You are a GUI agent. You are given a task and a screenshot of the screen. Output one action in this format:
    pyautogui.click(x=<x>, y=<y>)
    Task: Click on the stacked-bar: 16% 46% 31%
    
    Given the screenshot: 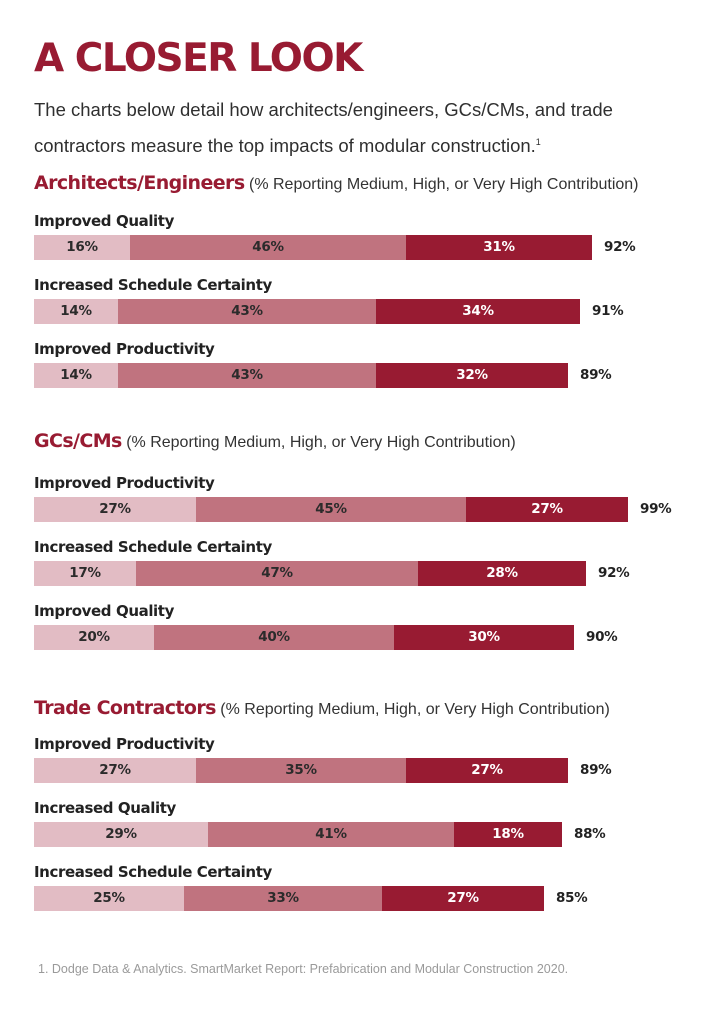 What is the action you would take?
    pyautogui.click(x=313, y=247)
    